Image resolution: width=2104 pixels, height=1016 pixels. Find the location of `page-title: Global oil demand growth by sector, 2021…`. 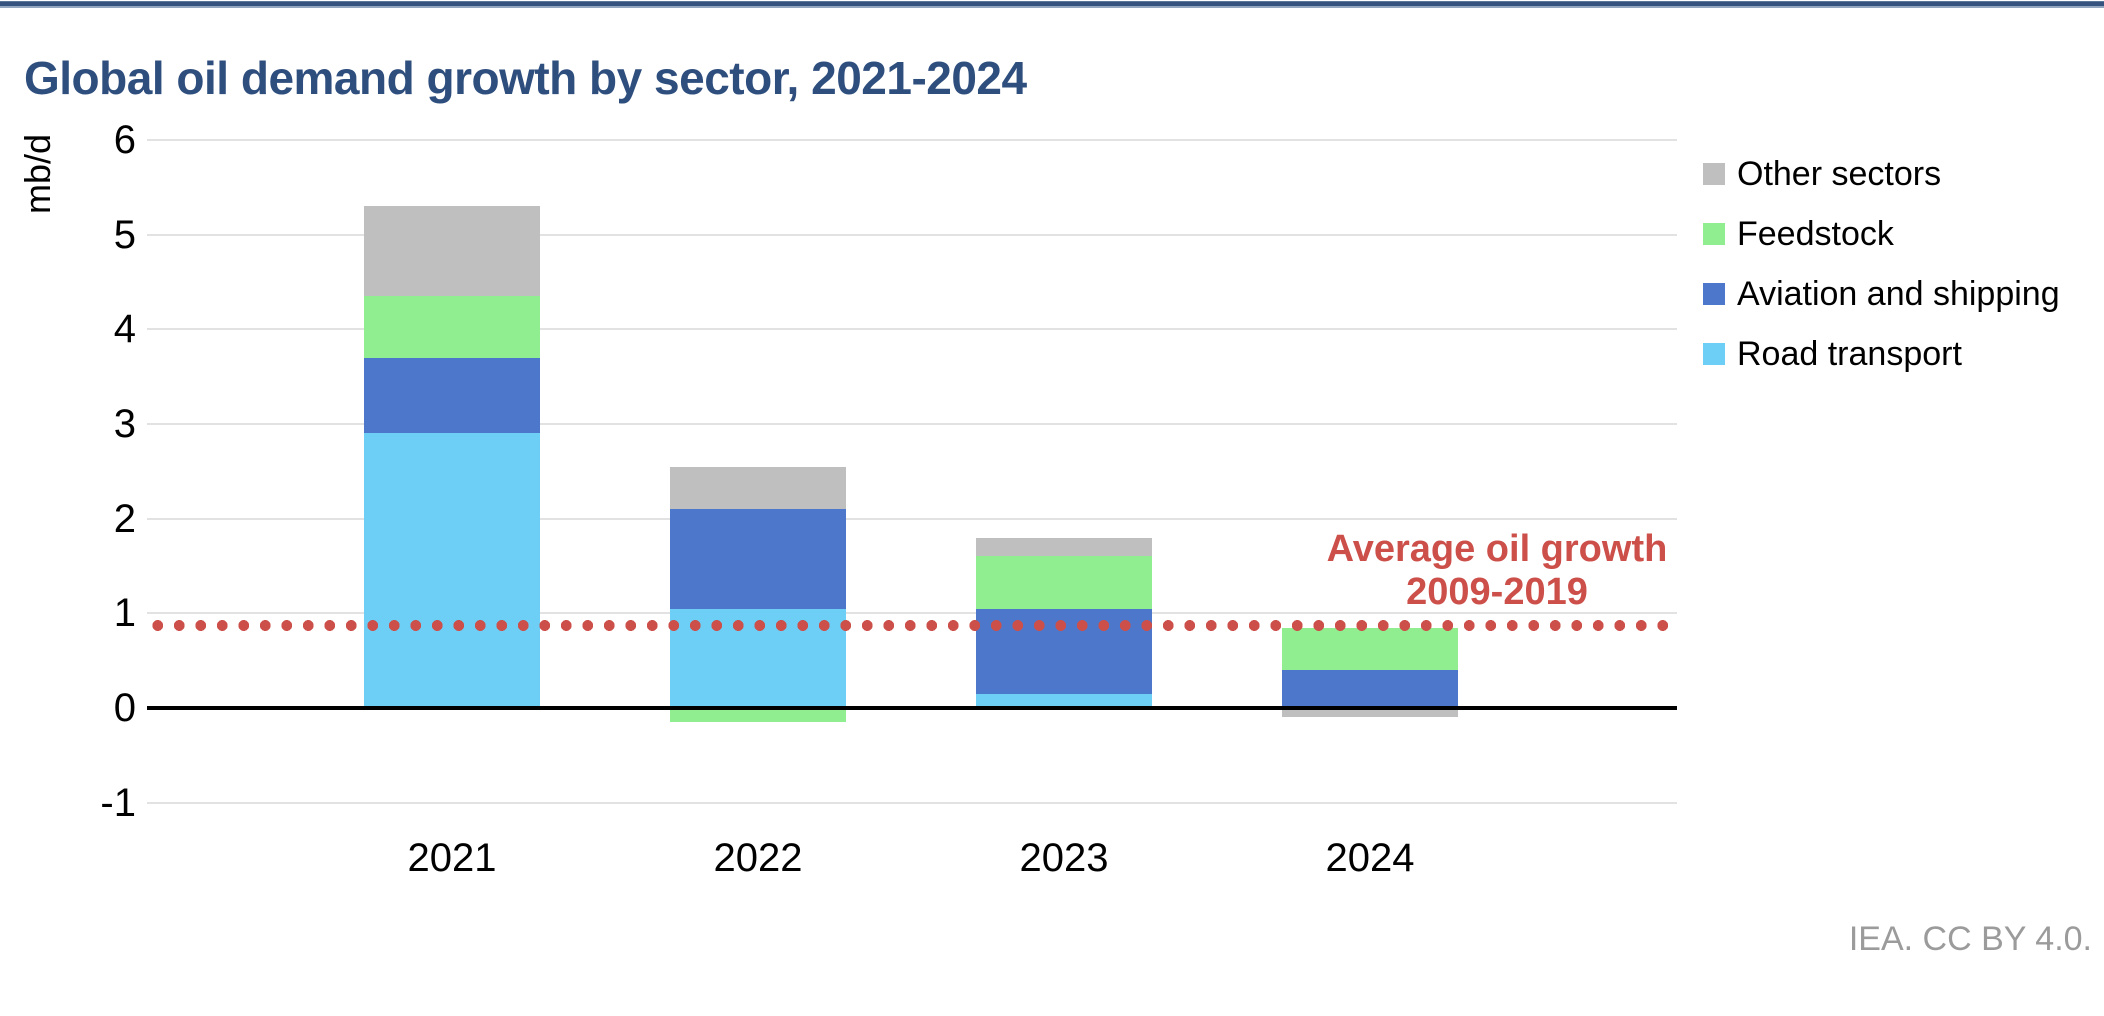

page-title: Global oil demand growth by sector, 2021… is located at coordinates (525, 77).